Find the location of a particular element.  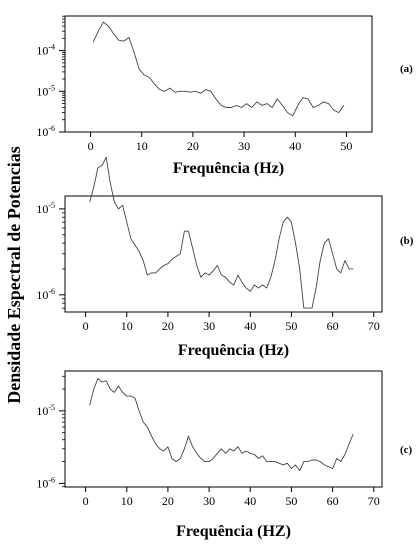

panel-label: (b) is located at coordinates (407, 241).